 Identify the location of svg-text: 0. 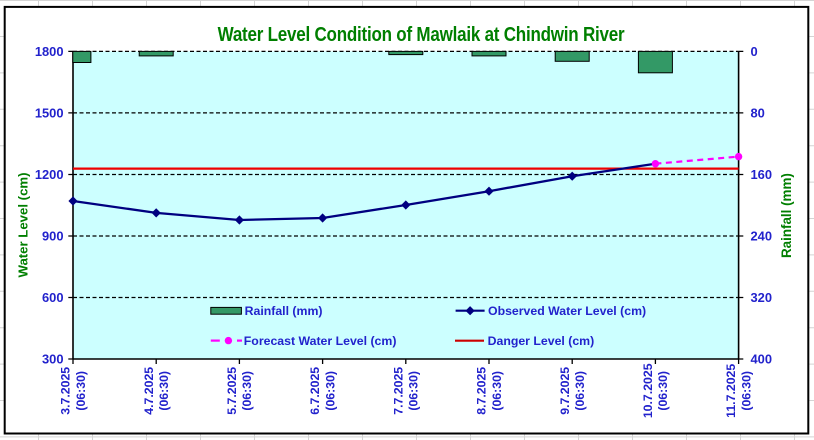
(754, 51).